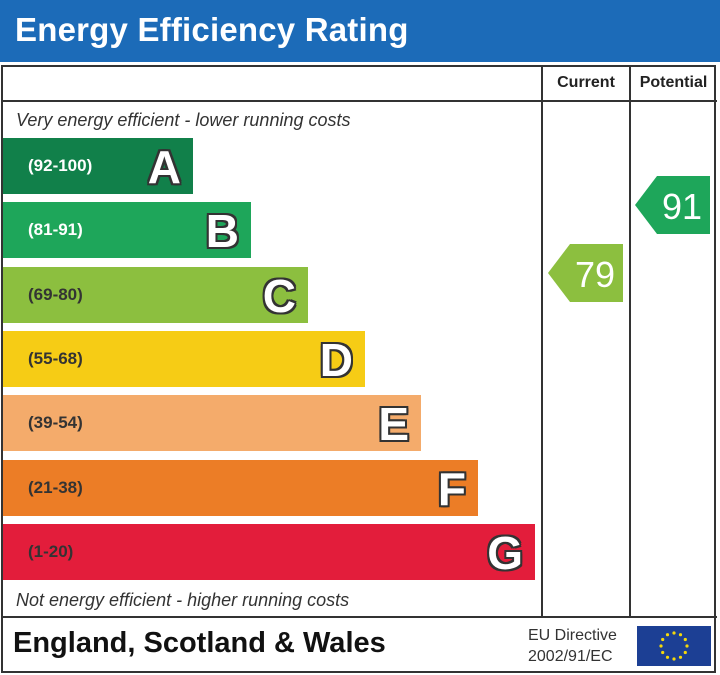 The height and width of the screenshot is (675, 720). What do you see at coordinates (55, 294) in the screenshot?
I see `band-range-label: (69-80)` at bounding box center [55, 294].